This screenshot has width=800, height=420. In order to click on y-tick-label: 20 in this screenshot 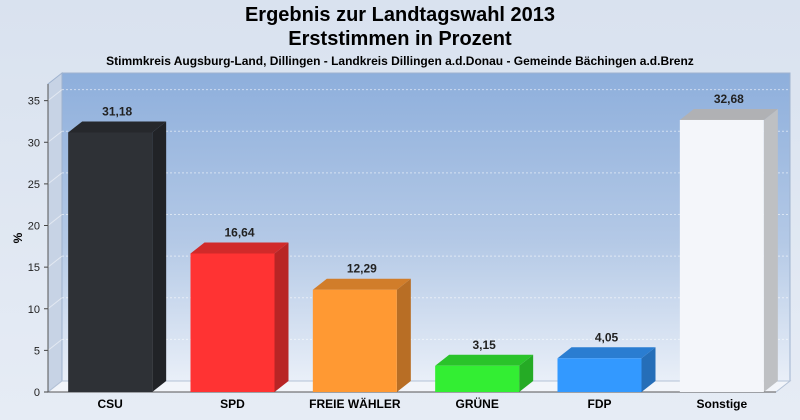, I will do `click(34, 227)`.